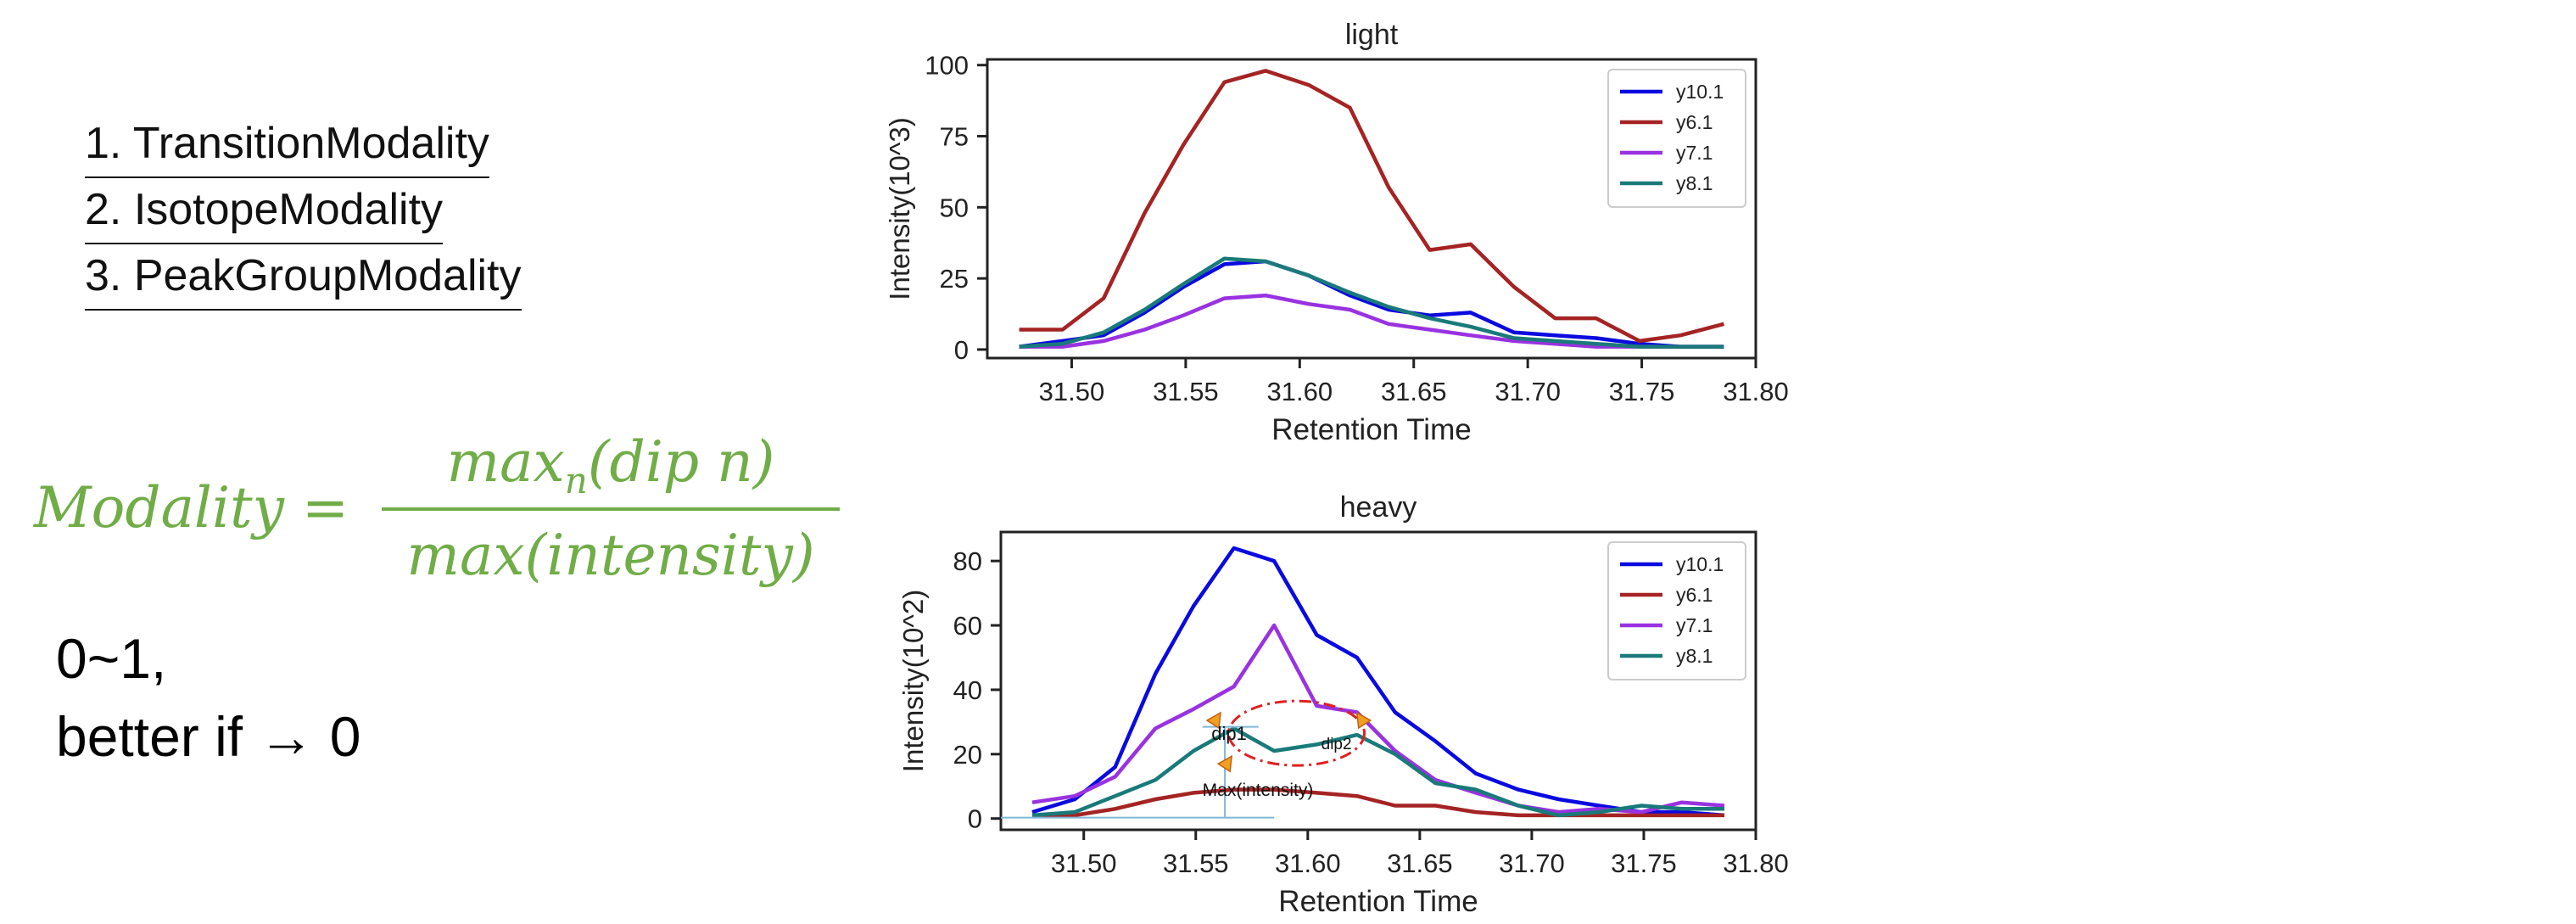 This screenshot has height=924, width=2576. I want to click on formula-numerator: maxn(dip n), so click(611, 463).